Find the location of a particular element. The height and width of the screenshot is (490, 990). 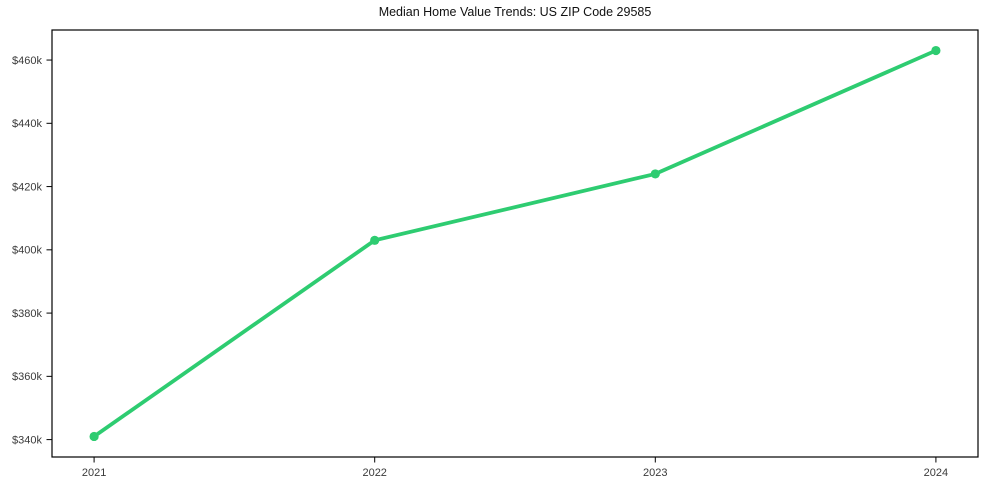

y-tick-label: $460k is located at coordinates (27, 61).